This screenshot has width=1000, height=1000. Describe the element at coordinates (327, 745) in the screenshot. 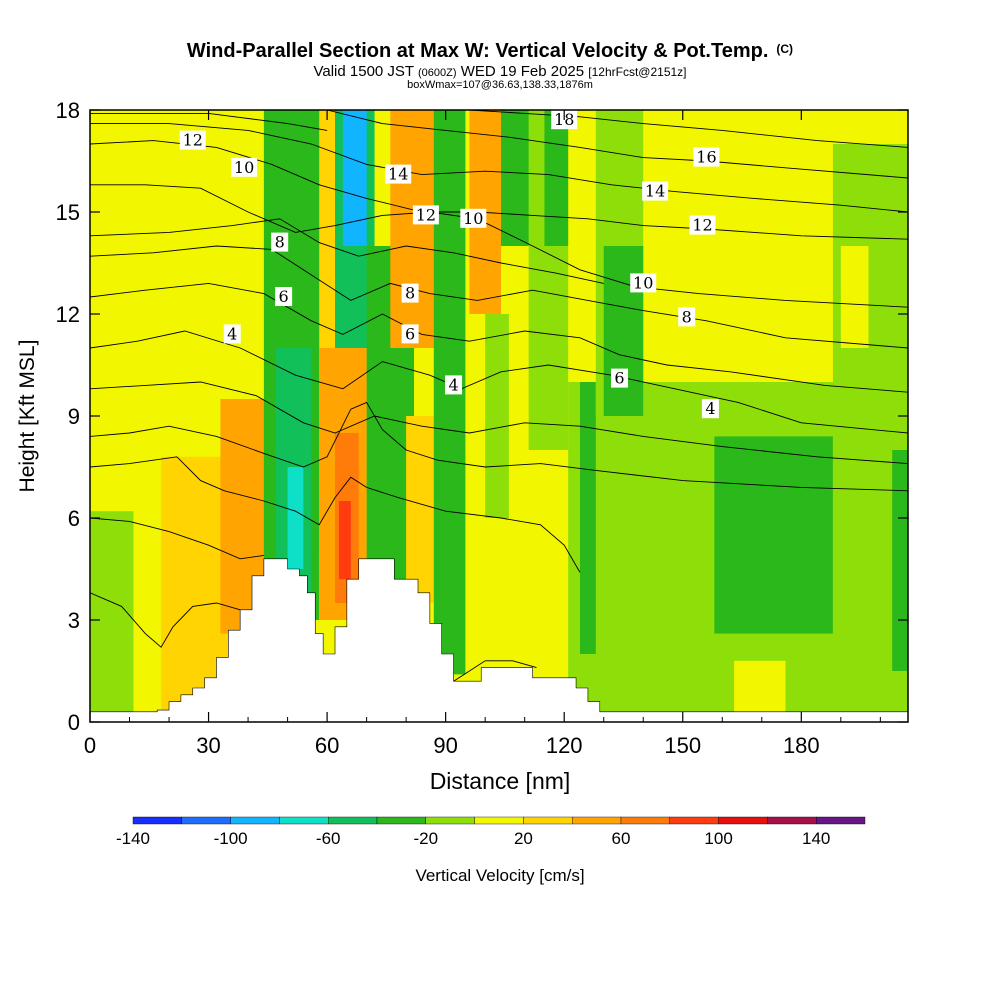

I see `x-tick-label: 60` at that location.